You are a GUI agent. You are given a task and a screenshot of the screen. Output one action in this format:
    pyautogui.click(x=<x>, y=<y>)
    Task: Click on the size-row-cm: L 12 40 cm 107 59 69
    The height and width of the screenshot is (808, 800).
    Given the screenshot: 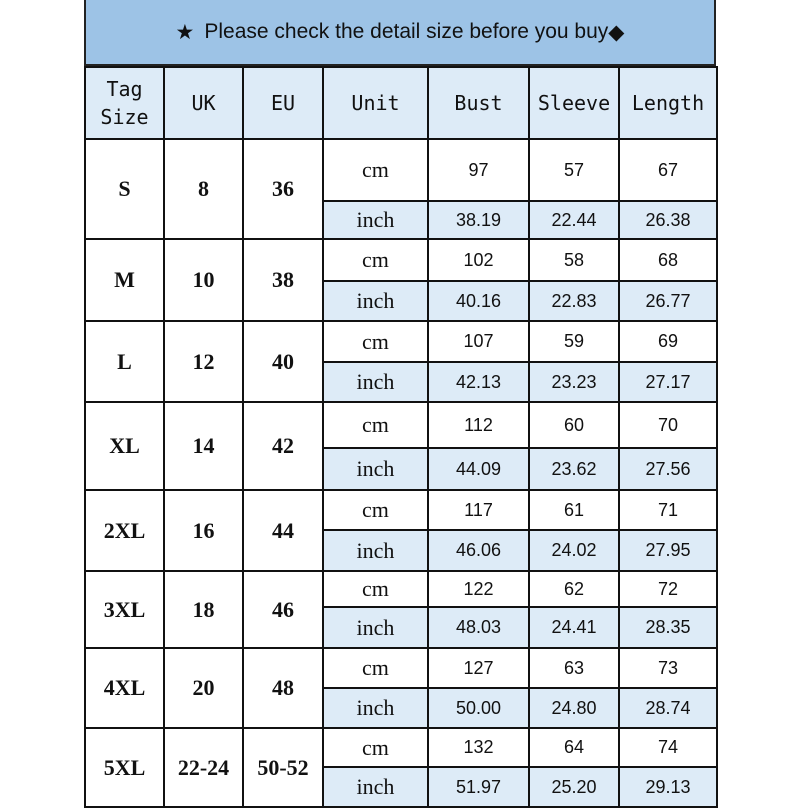 What is the action you would take?
    pyautogui.click(x=401, y=361)
    